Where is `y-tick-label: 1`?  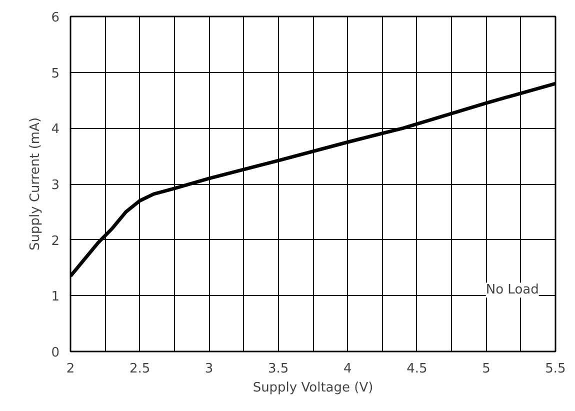 y-tick-label: 1 is located at coordinates (55, 297).